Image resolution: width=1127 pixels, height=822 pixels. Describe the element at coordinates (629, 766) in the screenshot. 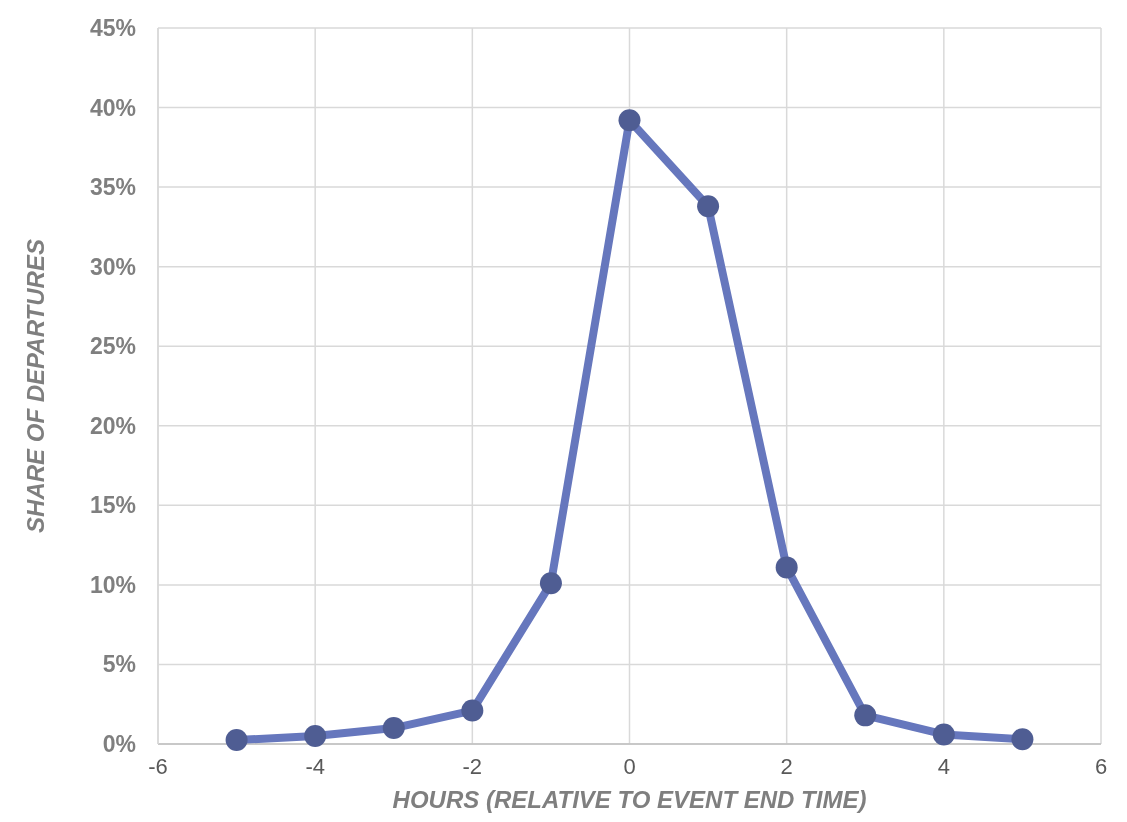

I see `x-tick-label: 0` at that location.